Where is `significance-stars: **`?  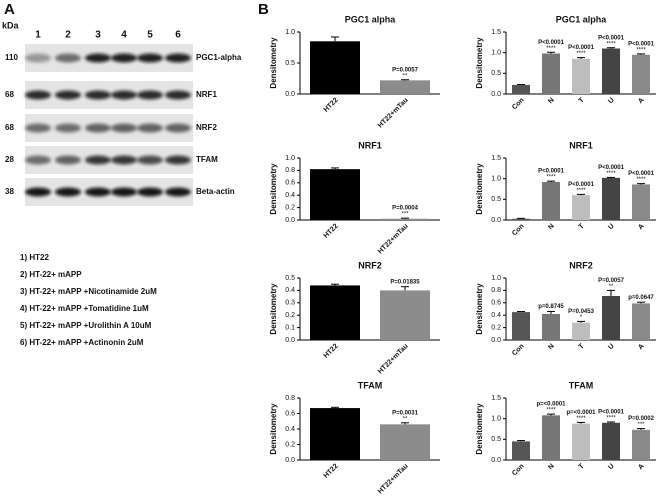 significance-stars: ** is located at coordinates (405, 419).